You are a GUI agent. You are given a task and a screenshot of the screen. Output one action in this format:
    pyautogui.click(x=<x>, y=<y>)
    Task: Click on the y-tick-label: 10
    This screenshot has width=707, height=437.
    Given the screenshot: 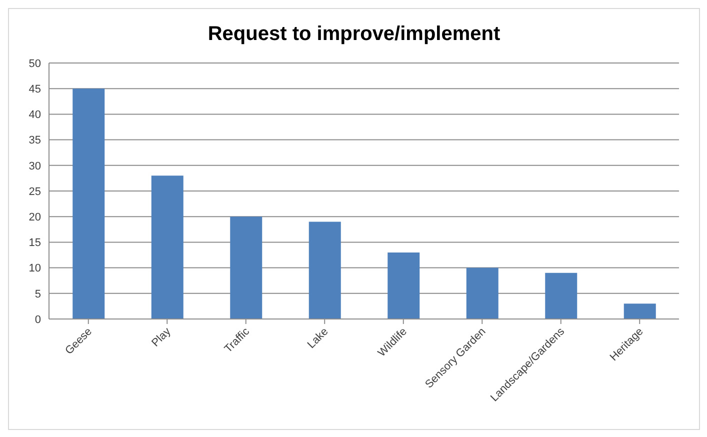 What is the action you would take?
    pyautogui.click(x=34, y=268)
    